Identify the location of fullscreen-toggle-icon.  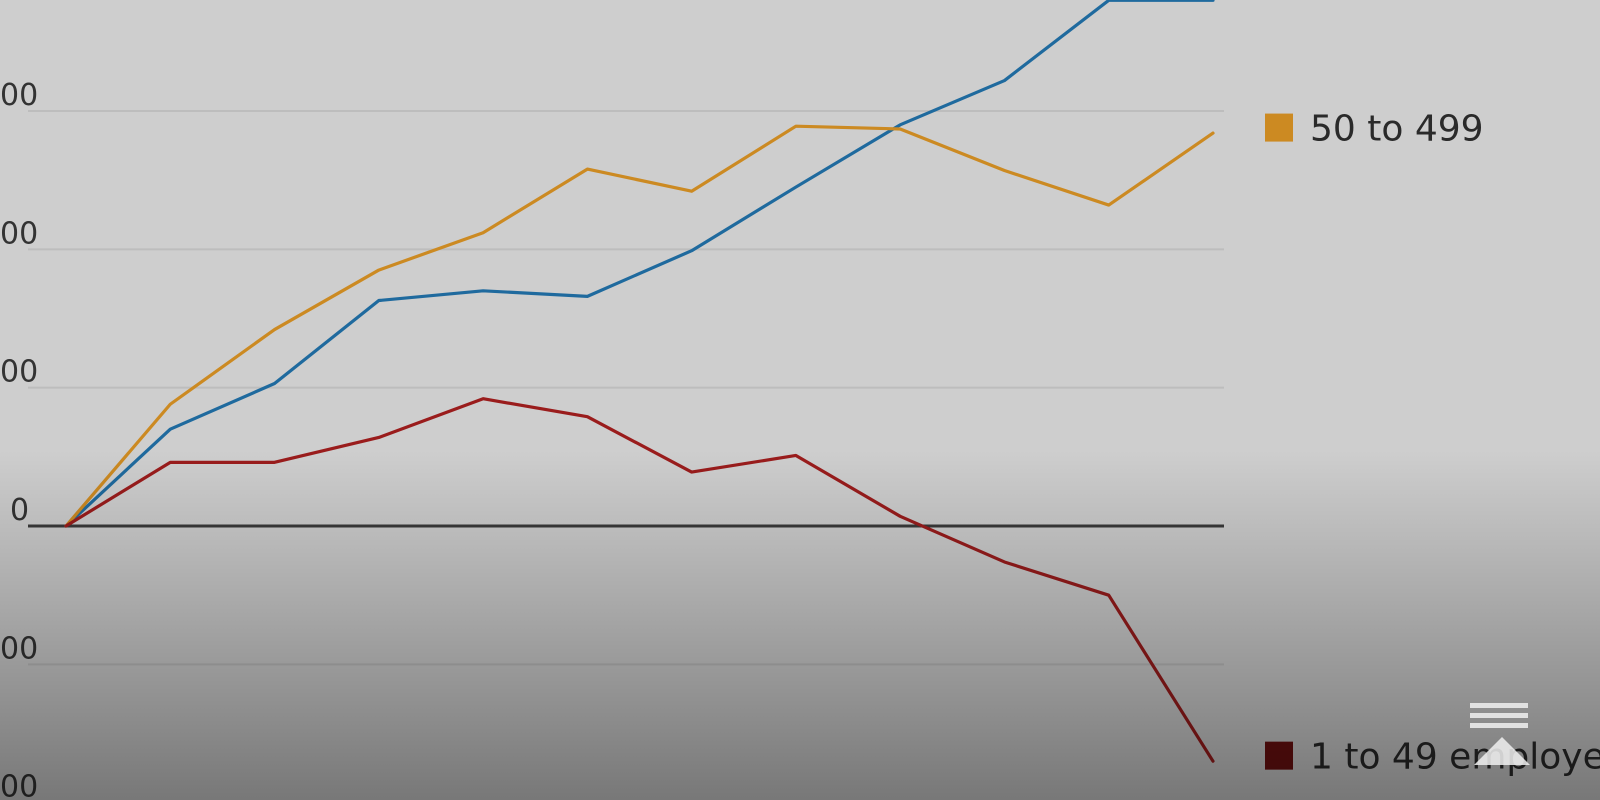
(1500, 735).